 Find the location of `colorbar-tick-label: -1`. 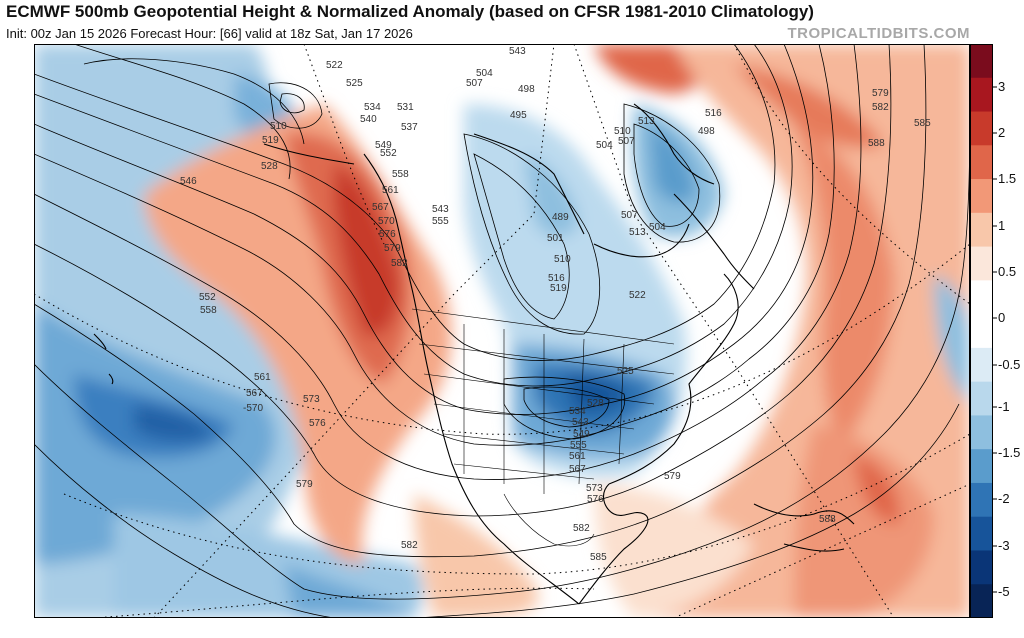

colorbar-tick-label: -1 is located at coordinates (1004, 406).